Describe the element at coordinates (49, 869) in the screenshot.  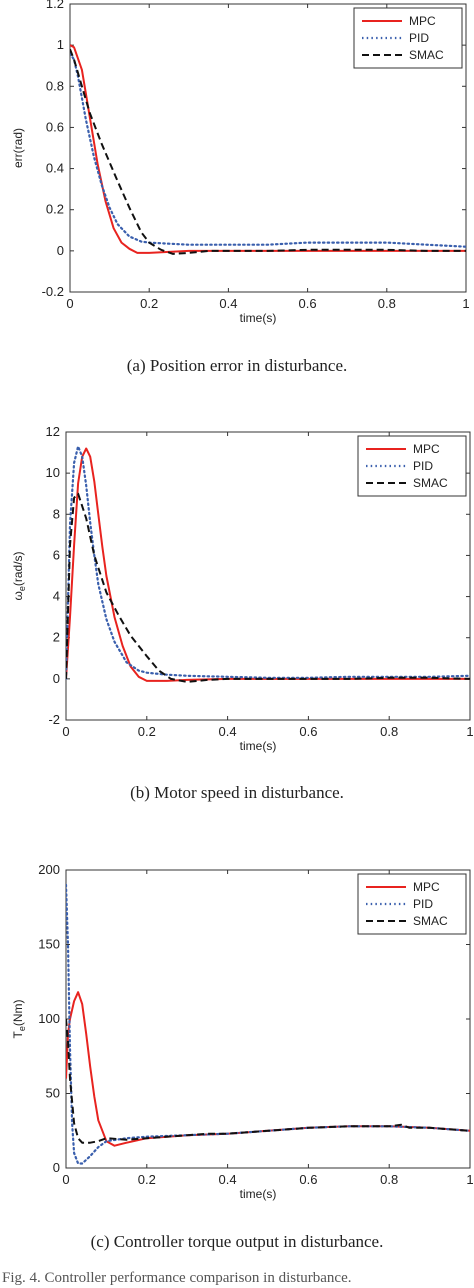
I see `y-tick-label: 200` at that location.